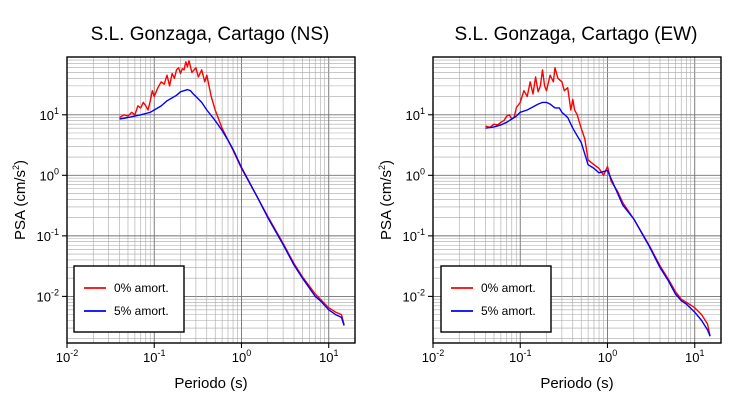 This screenshot has width=730, height=400. I want to click on chart-title: S.L. Gonzaga, Cartago (EW), so click(576, 34).